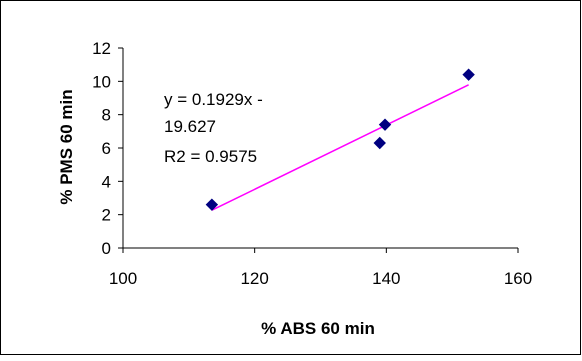  What do you see at coordinates (101, 48) in the screenshot?
I see `y-tick-label: 12` at bounding box center [101, 48].